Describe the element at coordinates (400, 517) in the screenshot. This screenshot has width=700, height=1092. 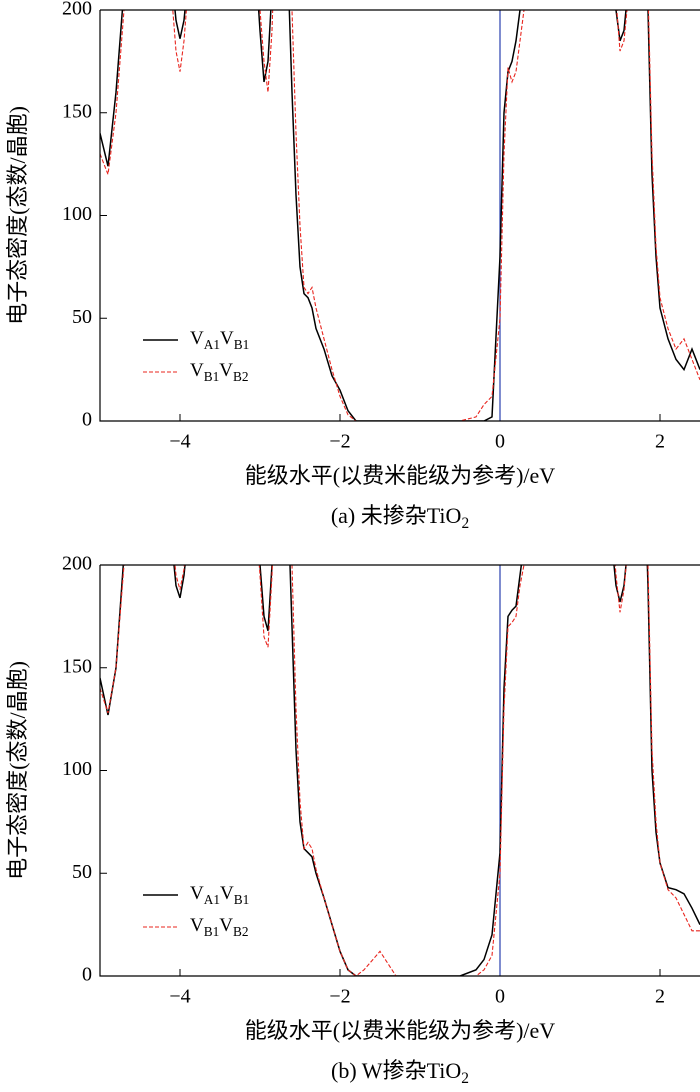
I see `caption: (a) 未掺杂TiO2` at that location.